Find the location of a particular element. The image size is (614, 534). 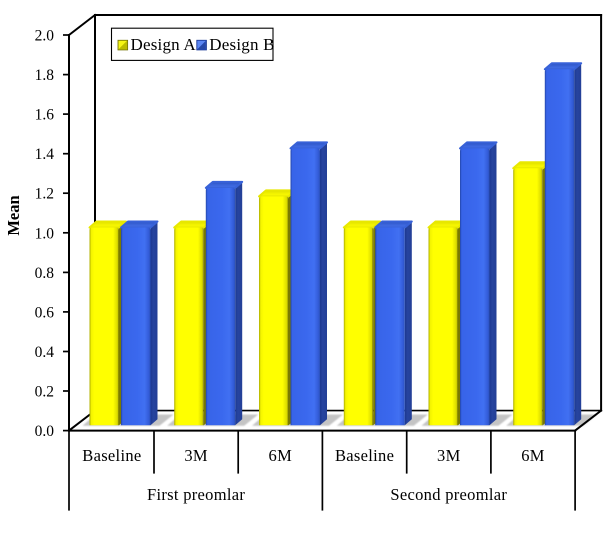

svg-text: Second preomlar is located at coordinates (448, 494).